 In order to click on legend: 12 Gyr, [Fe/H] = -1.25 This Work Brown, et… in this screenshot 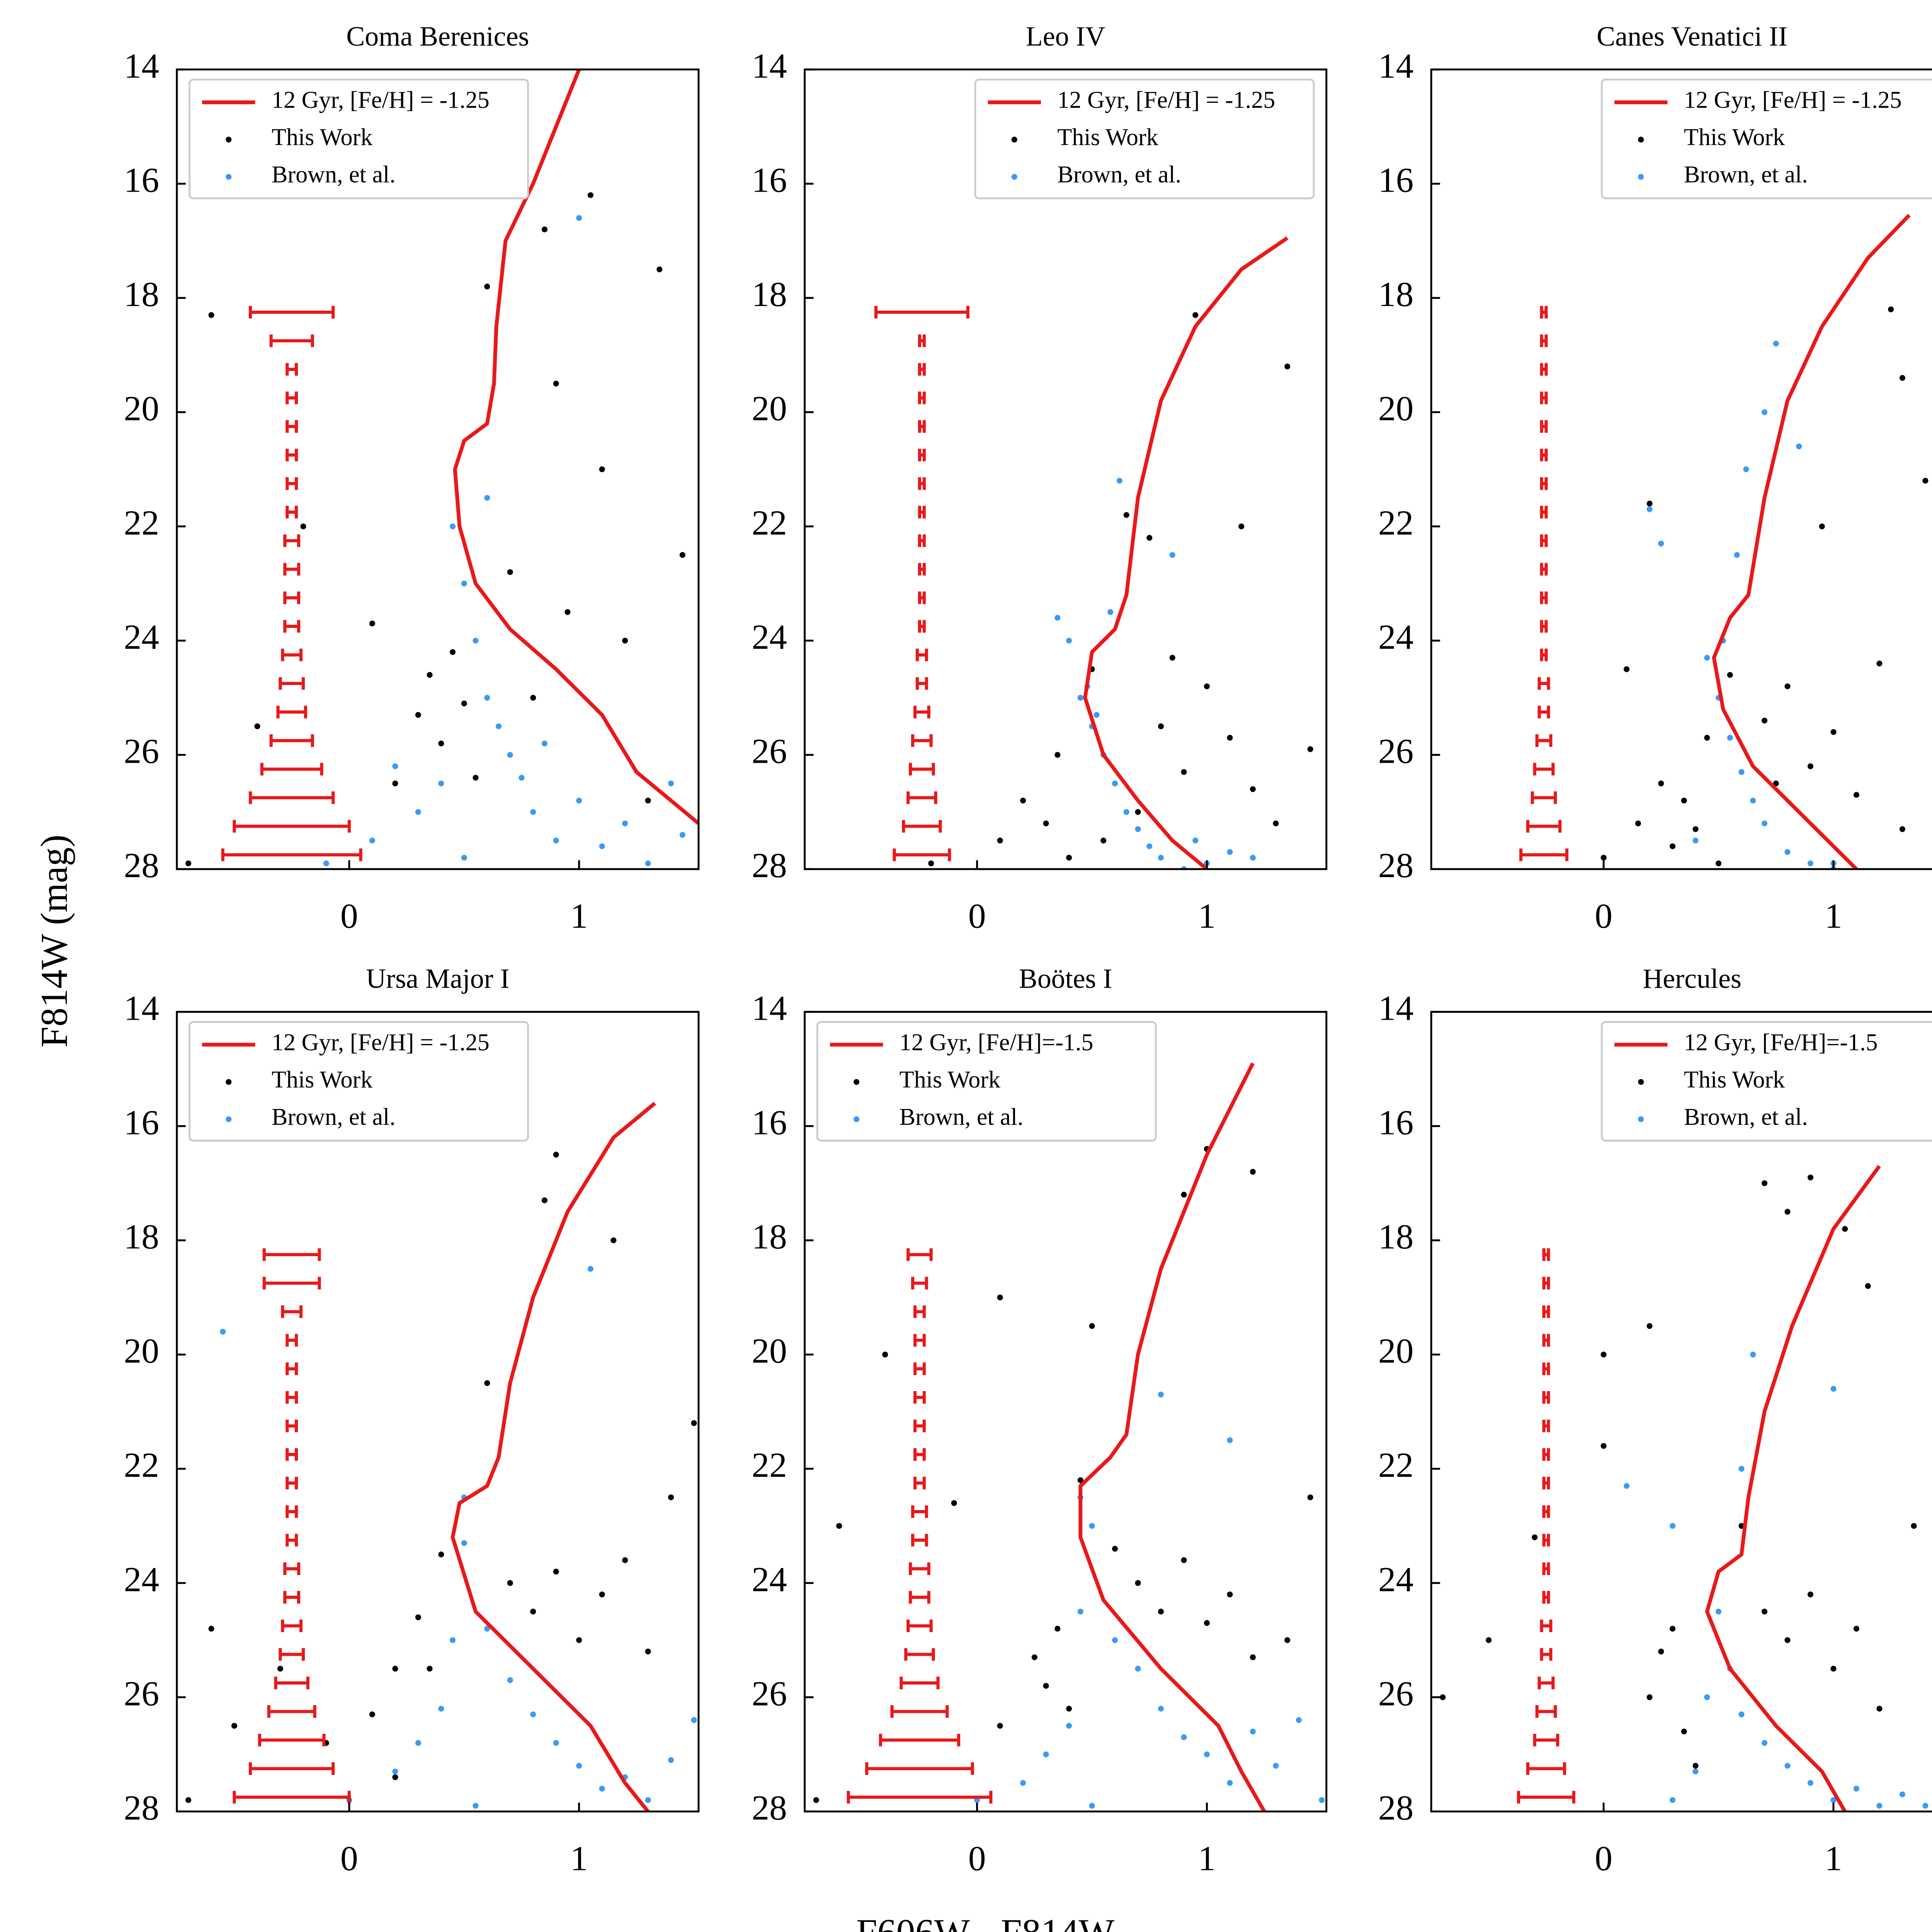, I will do `click(1144, 138)`.